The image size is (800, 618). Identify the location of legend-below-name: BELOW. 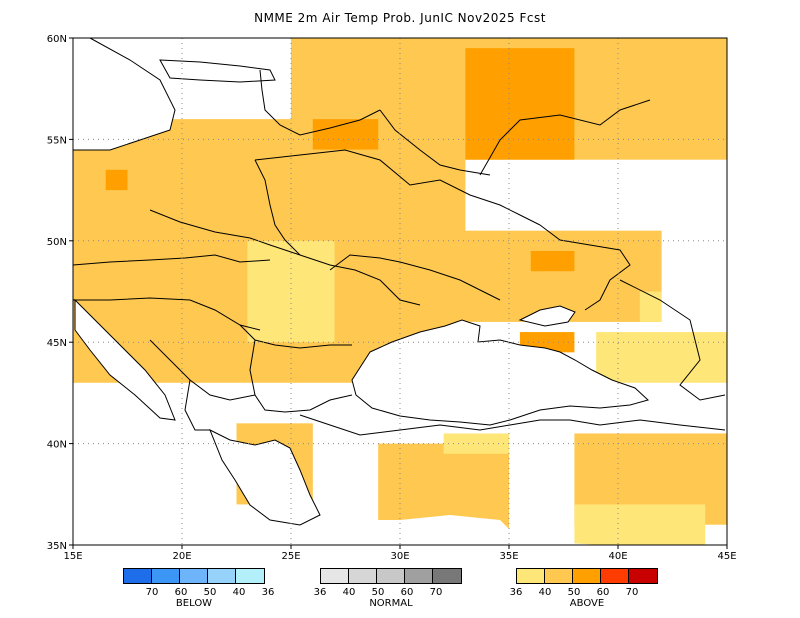
(194, 603).